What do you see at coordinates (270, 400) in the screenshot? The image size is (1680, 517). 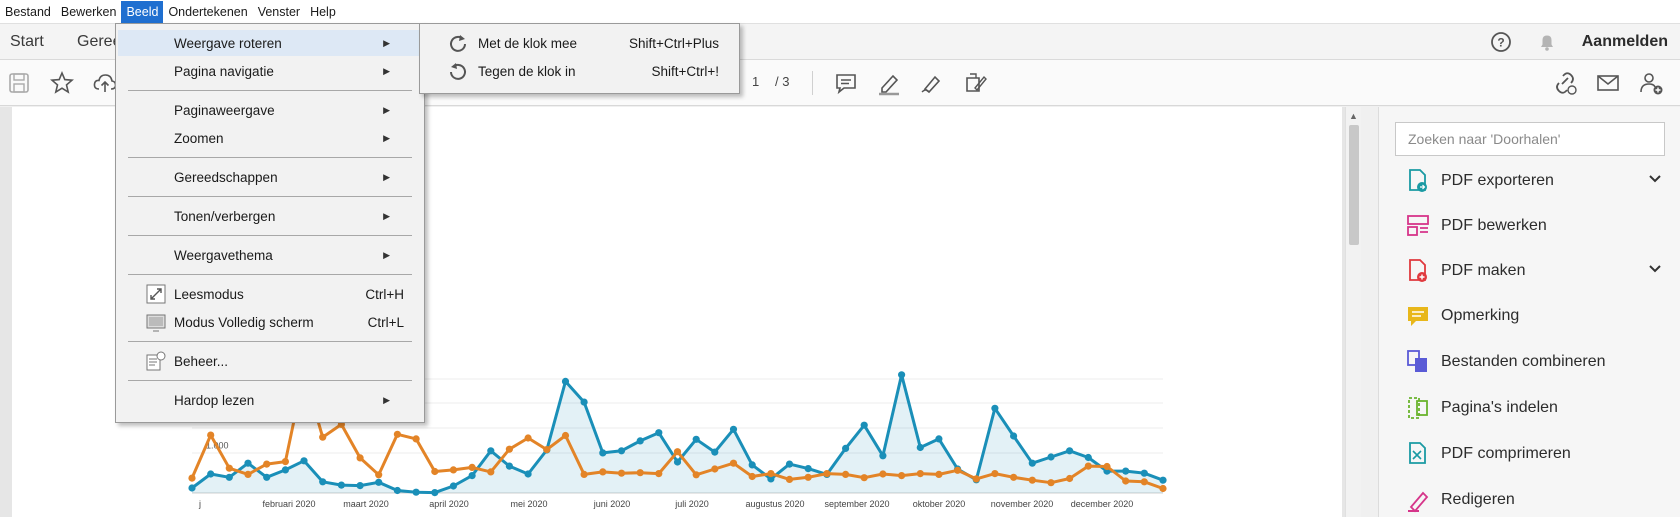 I see `view-menu-item-hardop-lezen: Hardop lezen ▶` at bounding box center [270, 400].